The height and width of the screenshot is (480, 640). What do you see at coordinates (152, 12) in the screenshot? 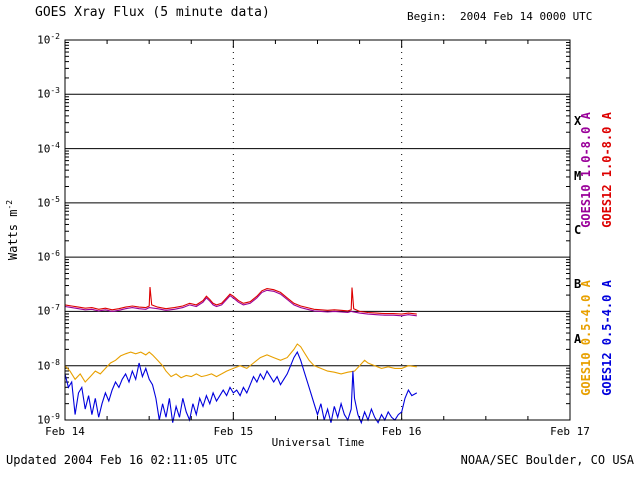
I see `chart-title: GOES Xray Flux (5 minute data)` at bounding box center [152, 12].